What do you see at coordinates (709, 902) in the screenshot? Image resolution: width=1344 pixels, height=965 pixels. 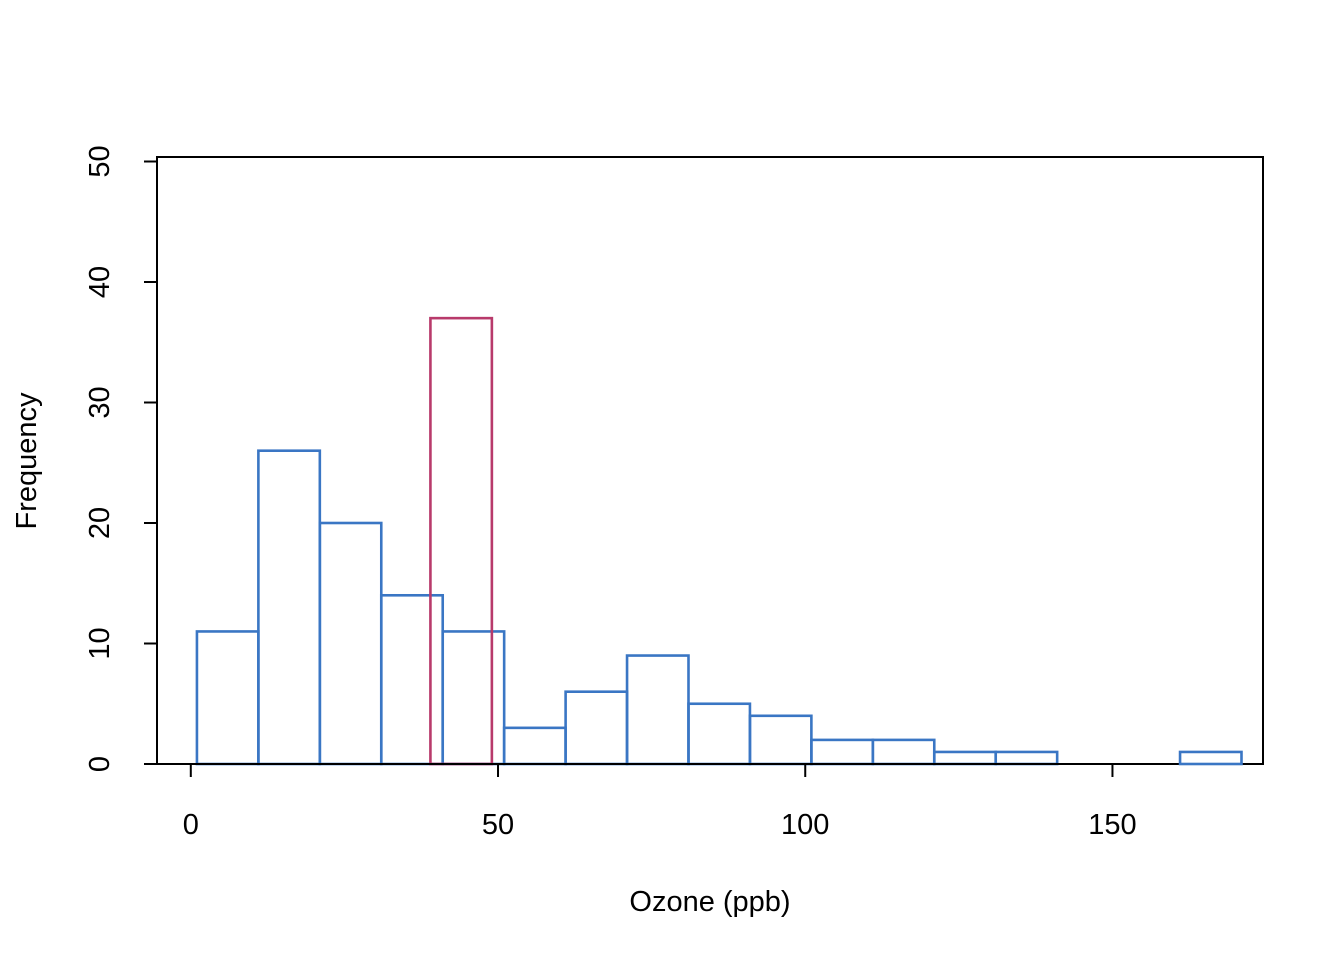 I see `x-axis-label: Ozone (ppb)` at bounding box center [709, 902].